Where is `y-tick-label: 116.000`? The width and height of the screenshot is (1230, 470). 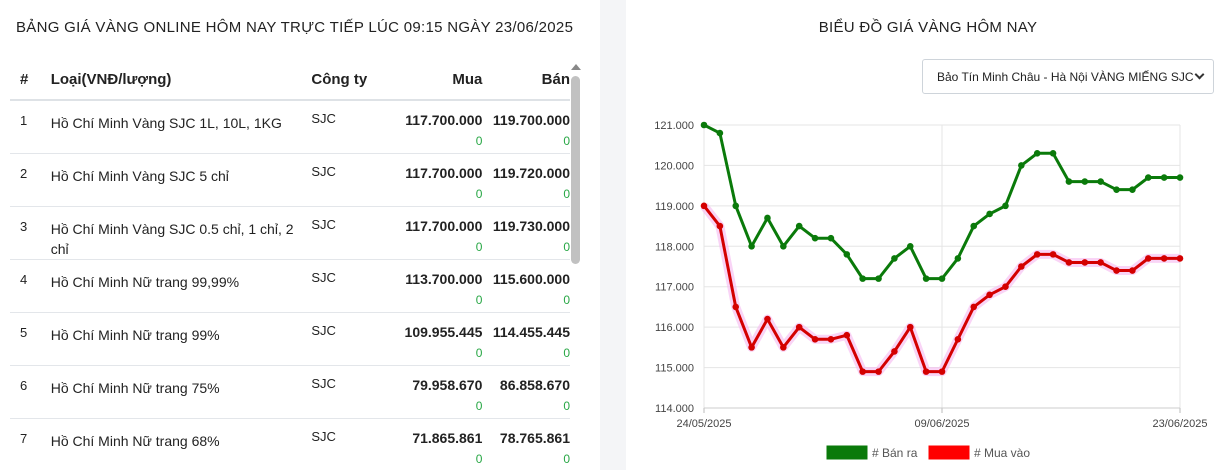 y-tick-label: 116.000 is located at coordinates (674, 328).